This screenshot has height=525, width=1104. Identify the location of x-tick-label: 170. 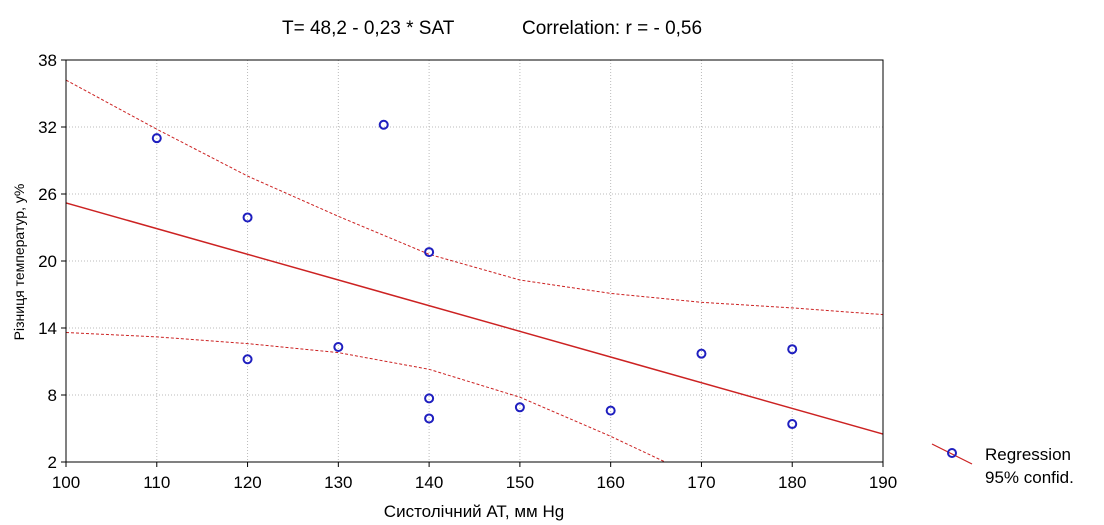
(701, 482).